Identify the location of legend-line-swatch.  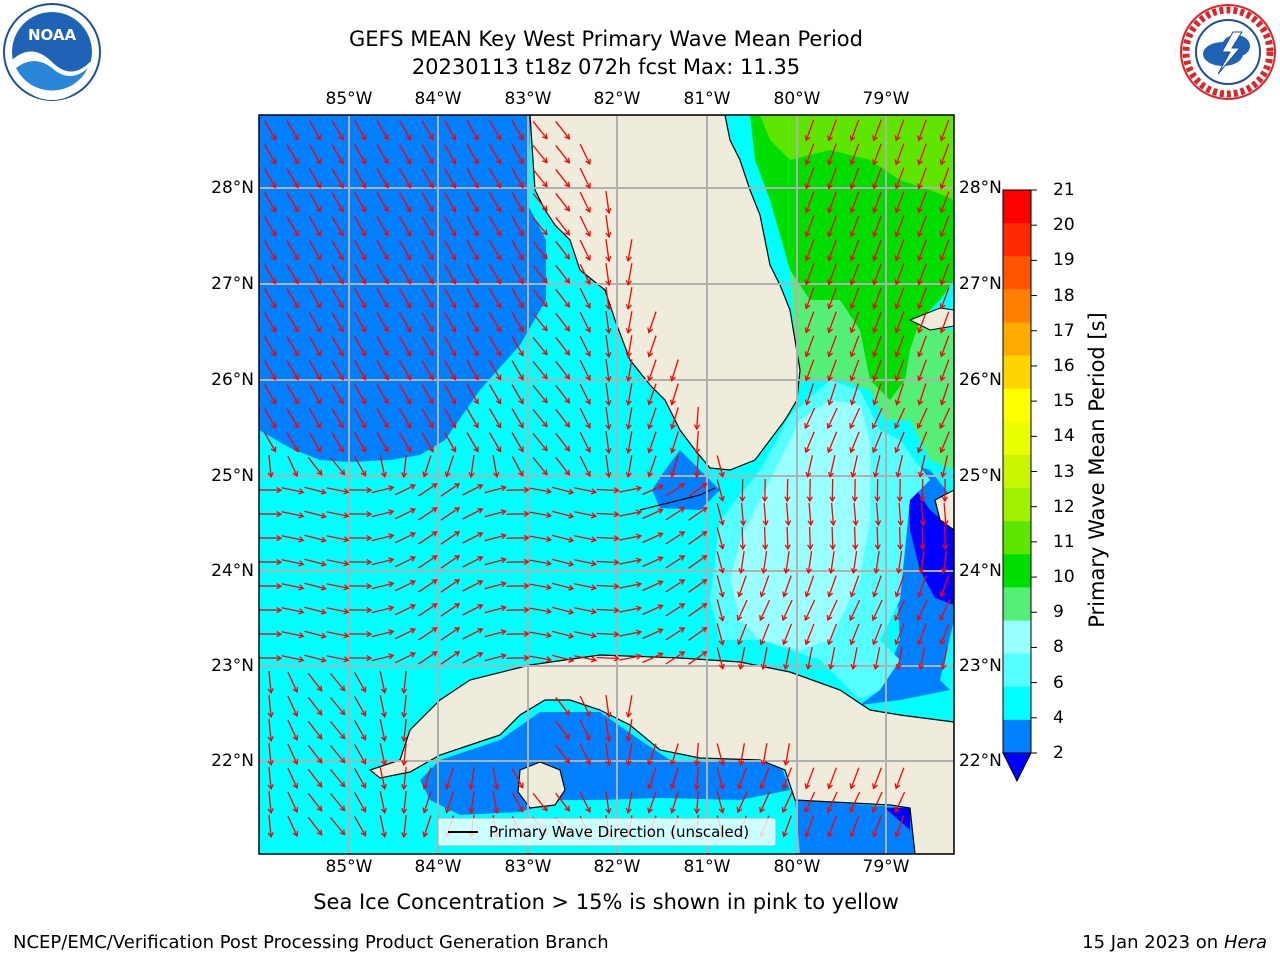
(463, 832).